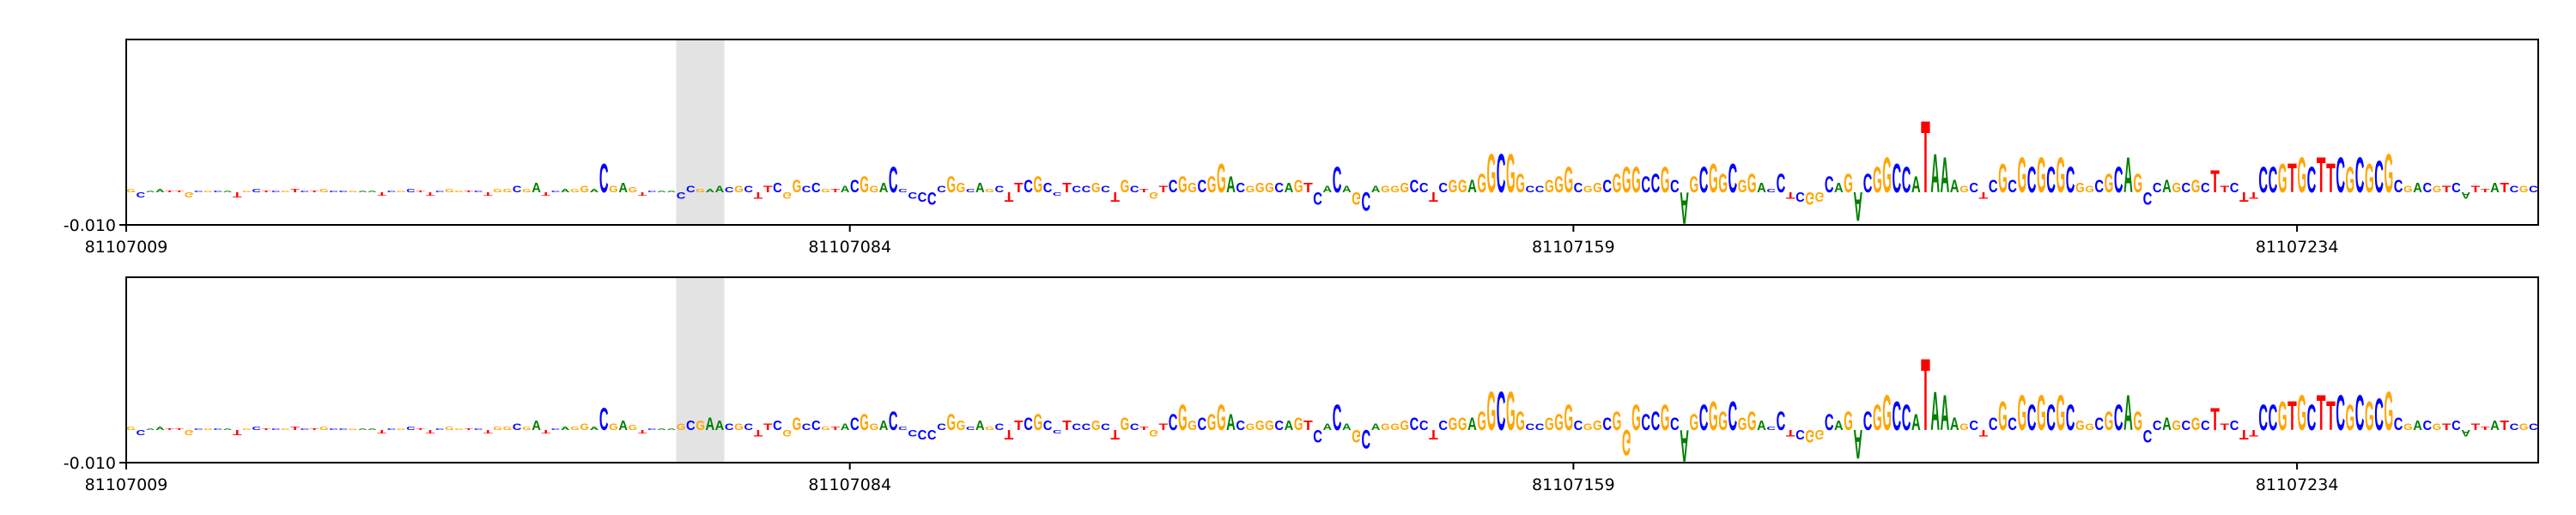  I want to click on y-tick-label: -0.010, so click(90, 463).